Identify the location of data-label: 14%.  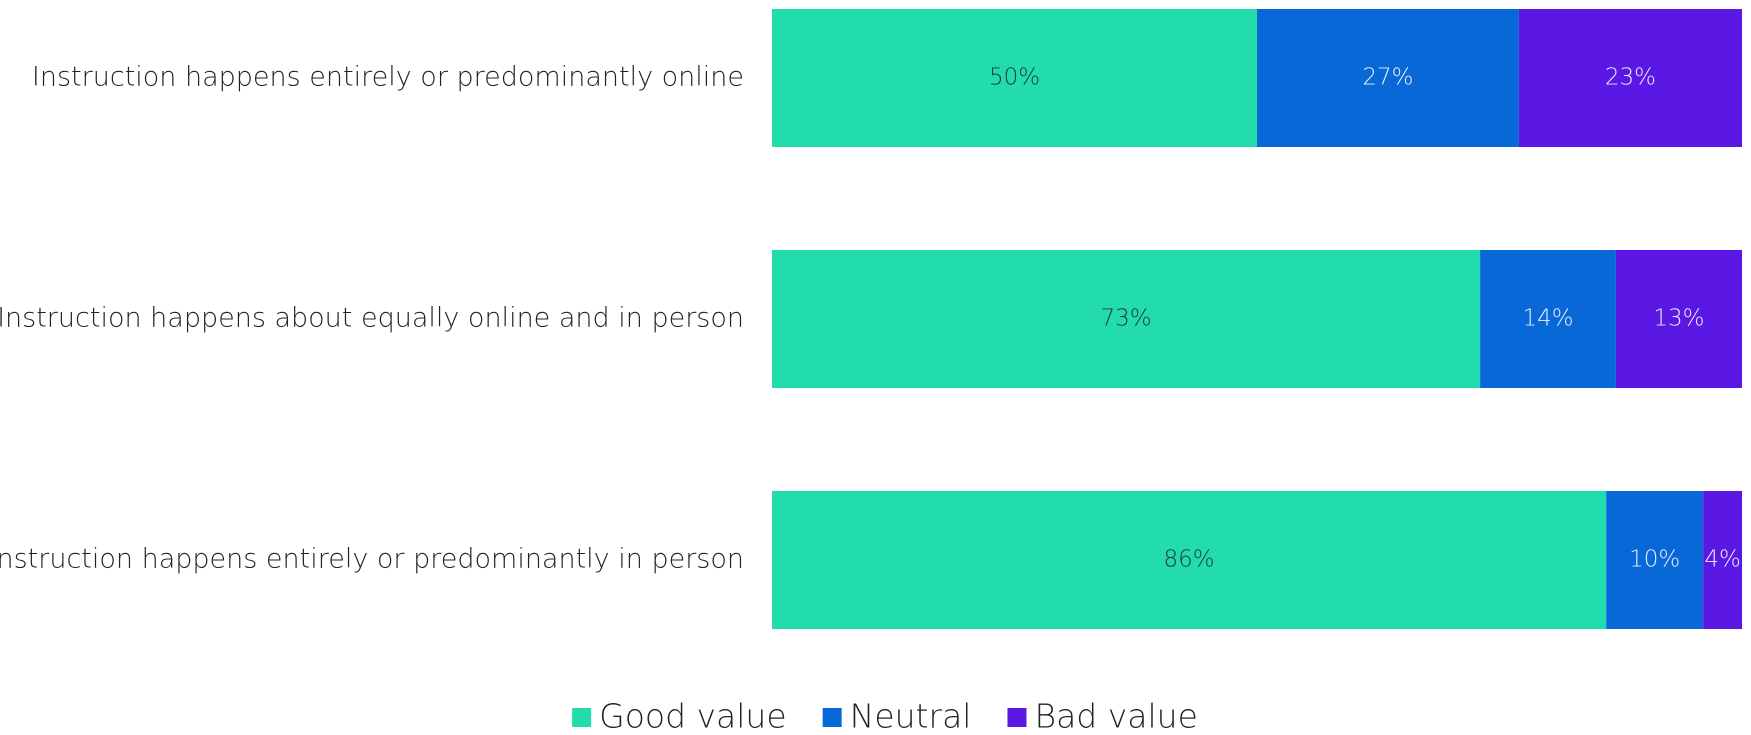
(1547, 319).